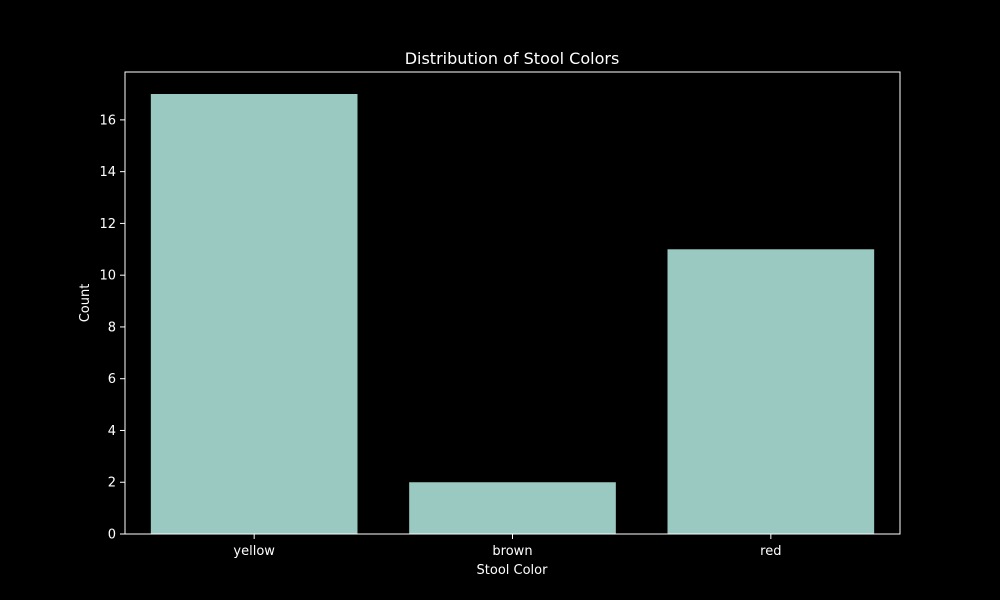 This screenshot has height=600, width=1000. I want to click on x-axis-label: Stool Color, so click(513, 570).